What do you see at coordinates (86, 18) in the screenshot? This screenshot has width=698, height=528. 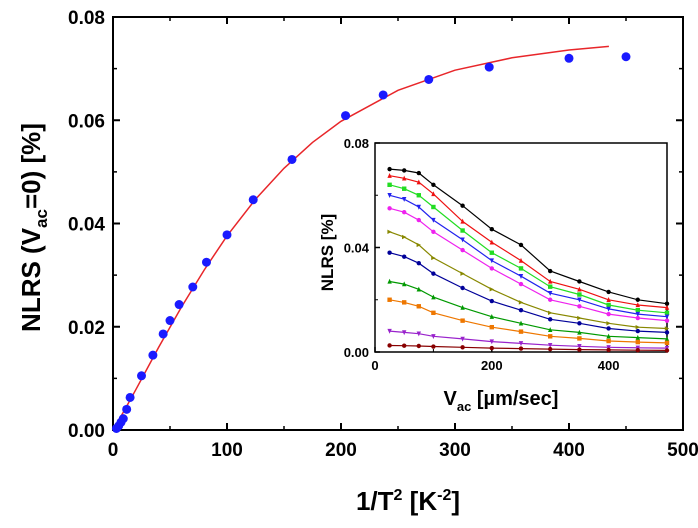 I see `y-tick-label: 0.08` at bounding box center [86, 18].